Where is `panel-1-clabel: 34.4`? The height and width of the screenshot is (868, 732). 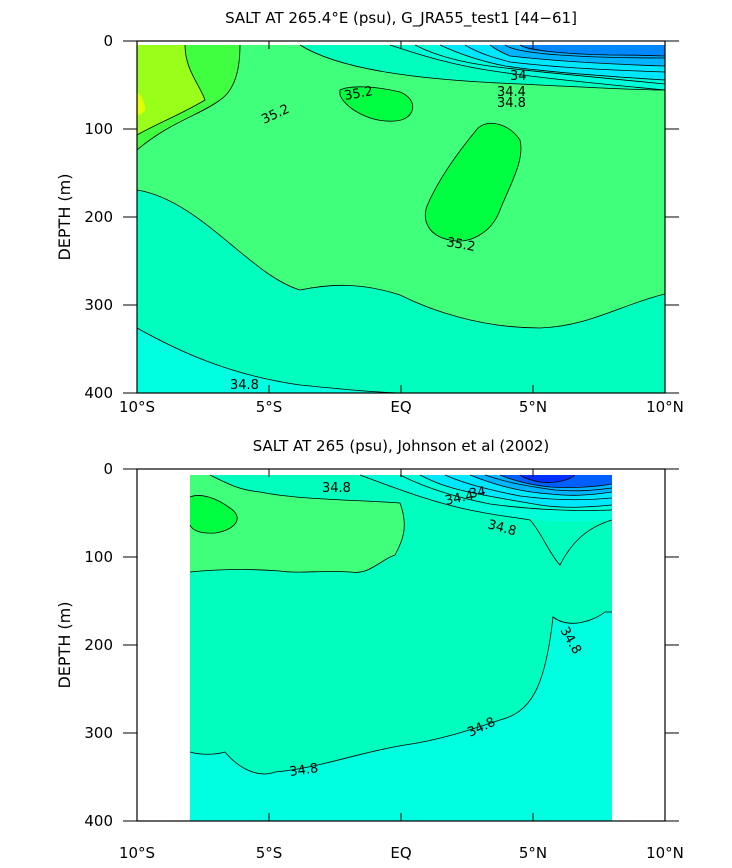 panel-1-clabel: 34.4 is located at coordinates (511, 92).